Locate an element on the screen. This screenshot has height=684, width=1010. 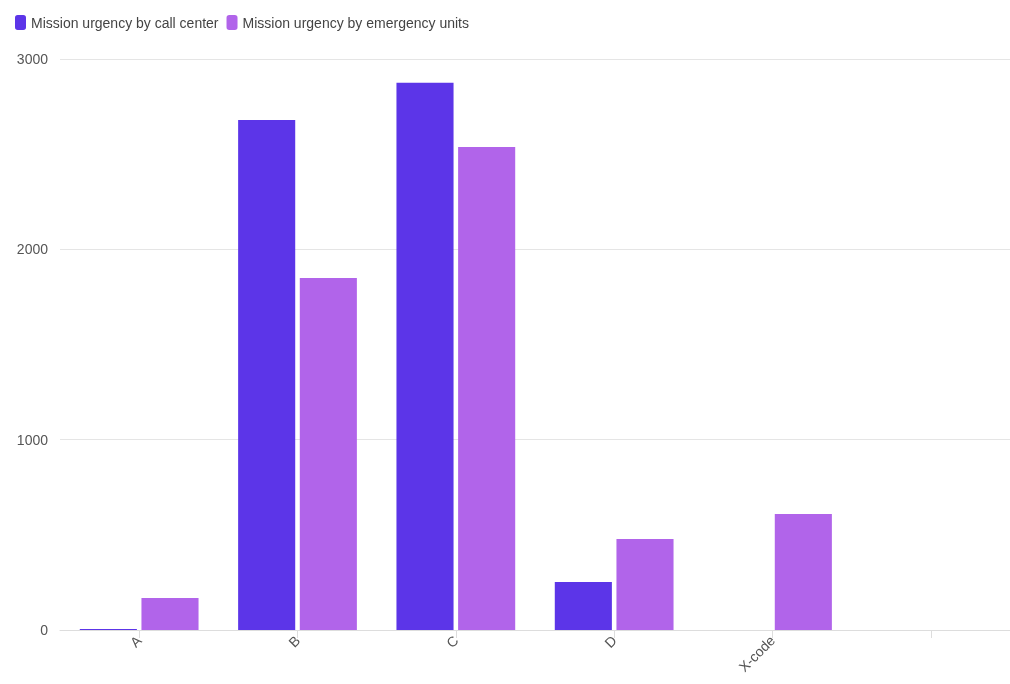
x-tick-label: A is located at coordinates (136, 641).